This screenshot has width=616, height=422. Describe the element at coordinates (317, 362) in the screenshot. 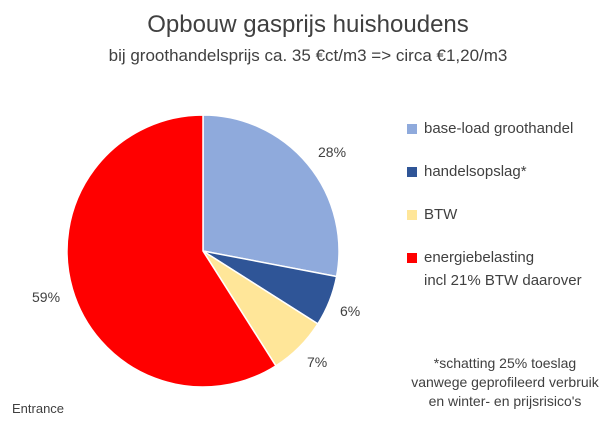

I see `slice-label-btw: 7%` at that location.